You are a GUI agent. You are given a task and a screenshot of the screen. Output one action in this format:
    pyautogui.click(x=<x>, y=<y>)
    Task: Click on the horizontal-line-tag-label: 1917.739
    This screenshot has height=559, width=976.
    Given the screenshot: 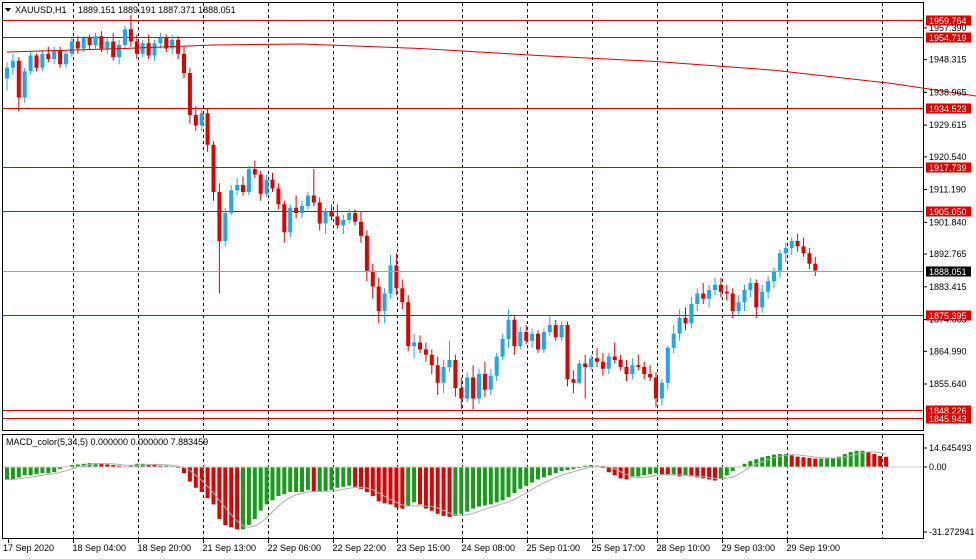 What is the action you would take?
    pyautogui.click(x=948, y=168)
    